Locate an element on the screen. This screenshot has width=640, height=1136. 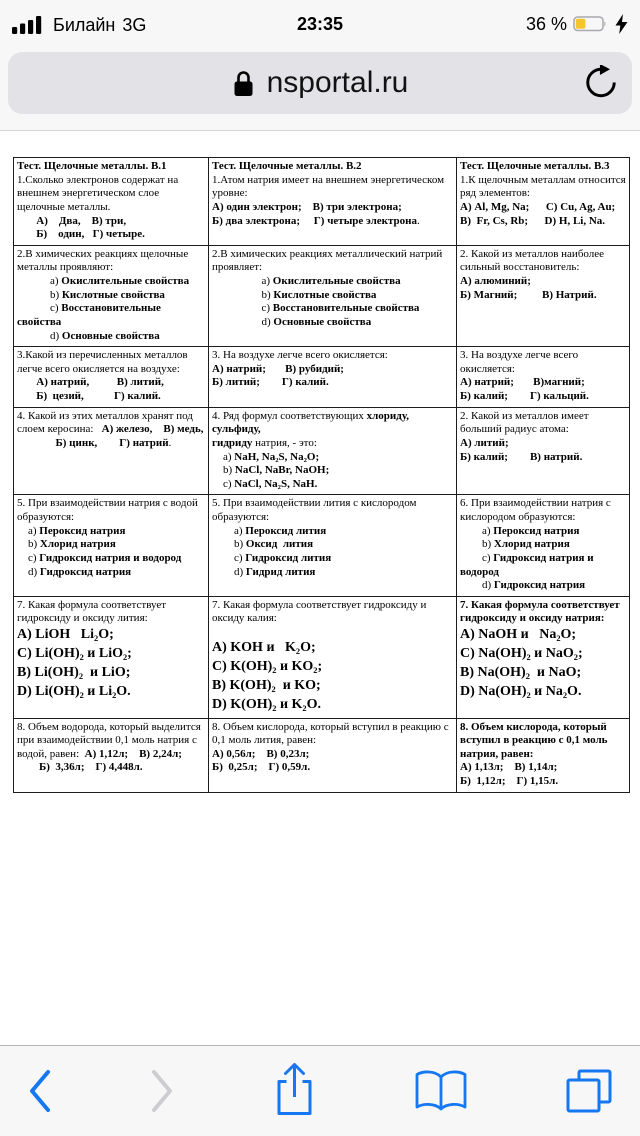
tabs-icon is located at coordinates (589, 1091).